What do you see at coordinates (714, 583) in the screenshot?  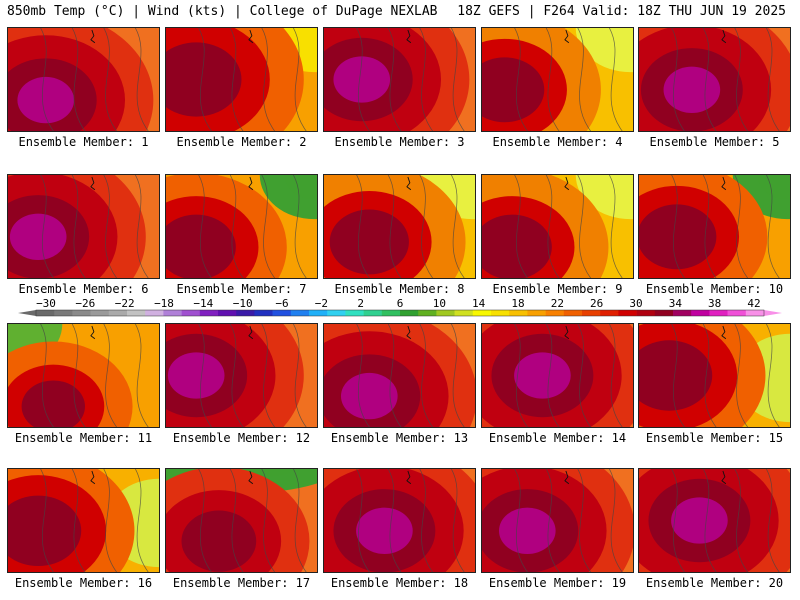 I see `ensemble-member-label: Ensemble Member: 20` at bounding box center [714, 583].